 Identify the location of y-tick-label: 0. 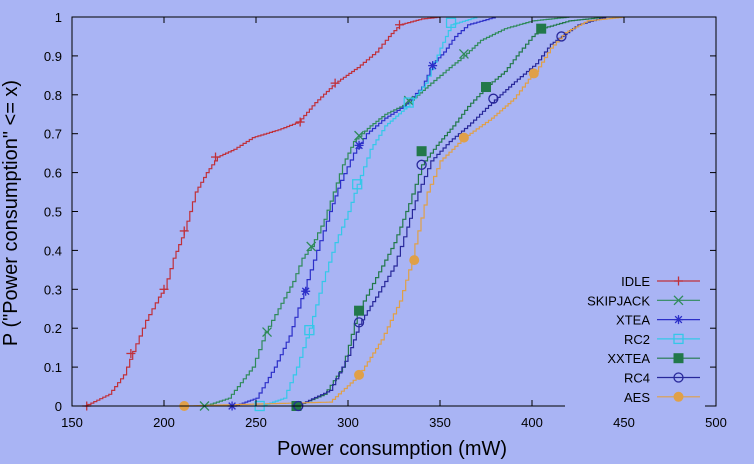
(58, 406).